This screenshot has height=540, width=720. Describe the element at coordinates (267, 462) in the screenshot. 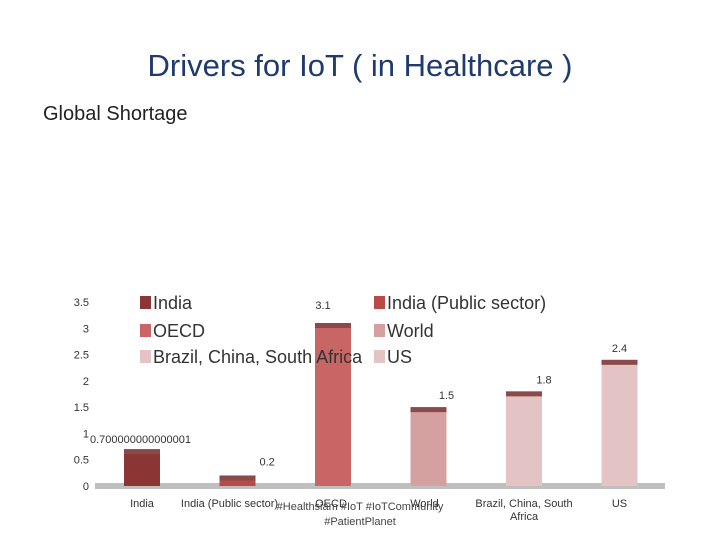

I see `data-label: 0.2` at that location.